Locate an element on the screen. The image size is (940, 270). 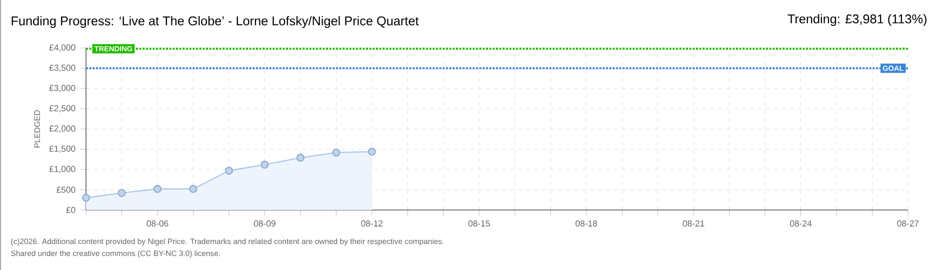
y-tick-label: £2,500 is located at coordinates (62, 108).